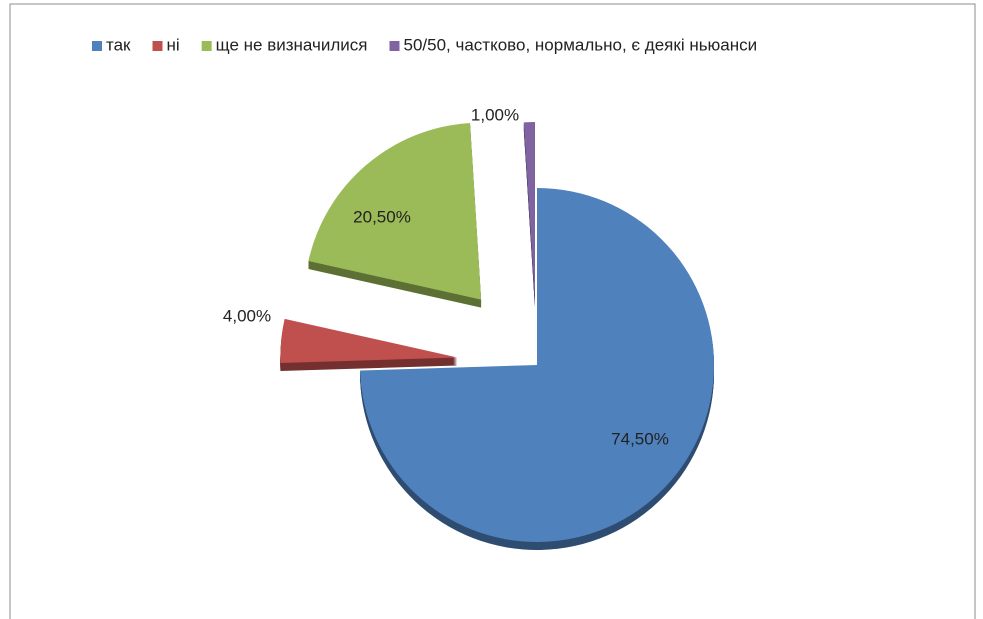 The height and width of the screenshot is (619, 983). I want to click on data-label: 20,50%, so click(382, 216).